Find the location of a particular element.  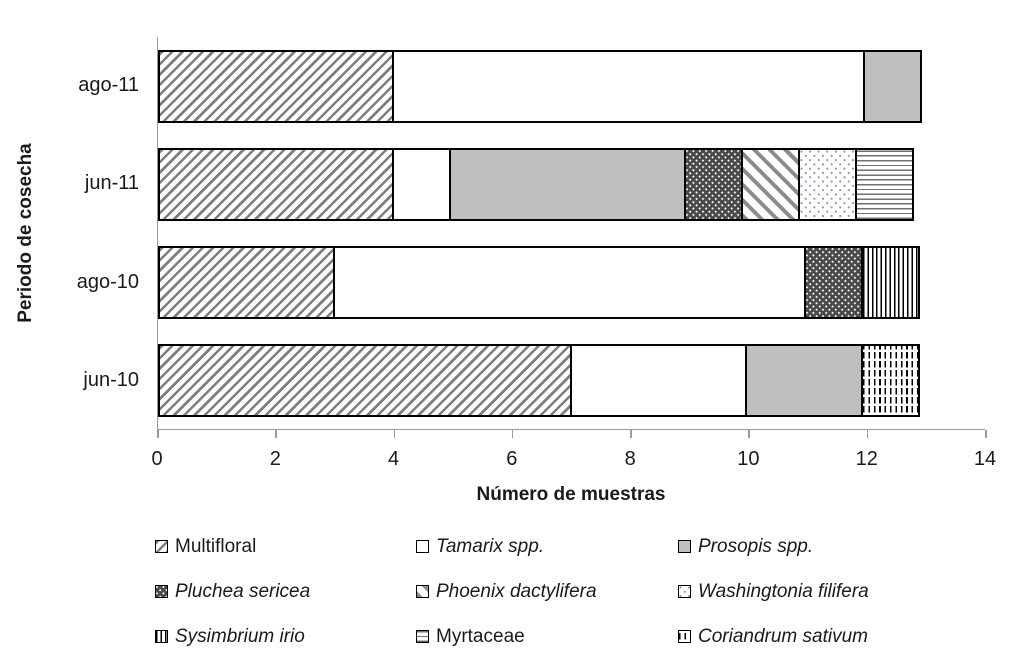

legend-item-tamarix-spp: Tamarix spp. is located at coordinates (547, 546).